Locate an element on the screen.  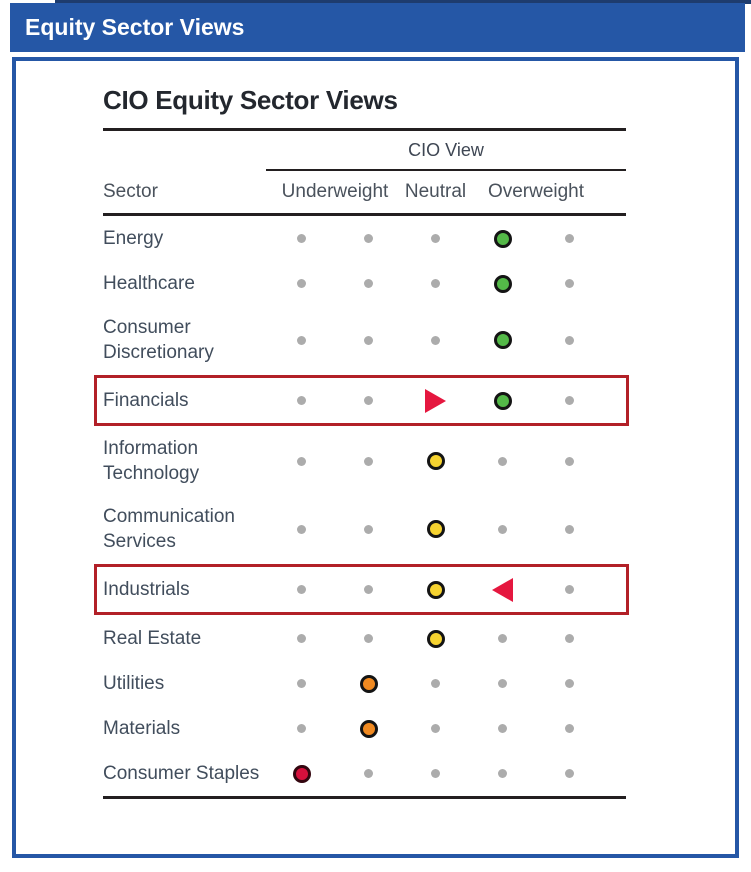
section-header-bar: Equity Sector Views is located at coordinates (377, 27).